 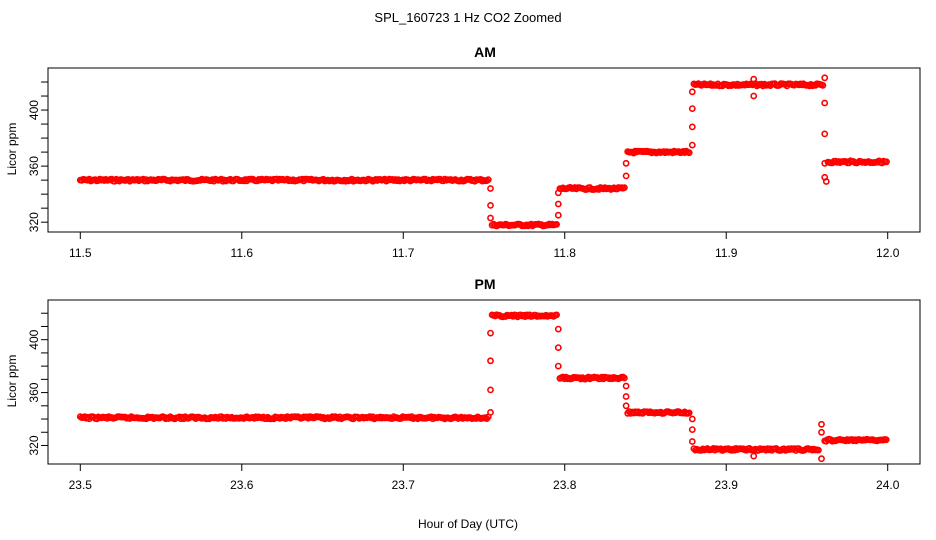 What do you see at coordinates (485, 284) in the screenshot?
I see `pm-panel-title: PM` at bounding box center [485, 284].